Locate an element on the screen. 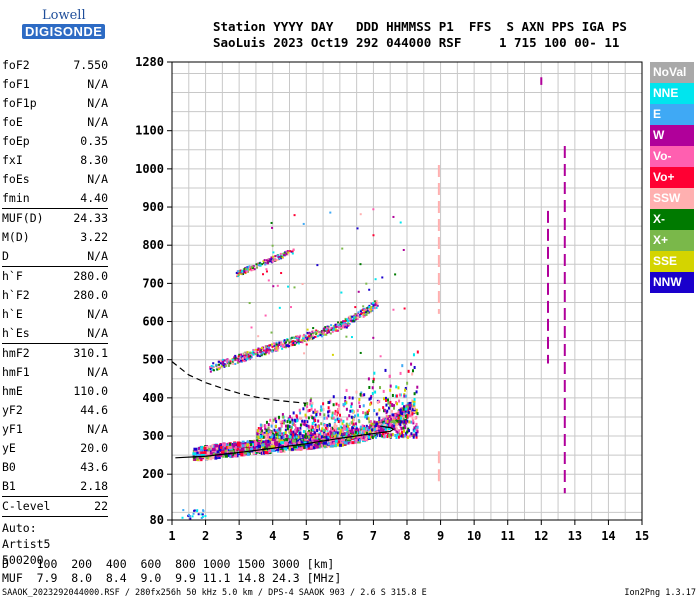 Image resolution: width=700 pixels, height=600 pixels. param-key: M(D) is located at coordinates (16, 237).